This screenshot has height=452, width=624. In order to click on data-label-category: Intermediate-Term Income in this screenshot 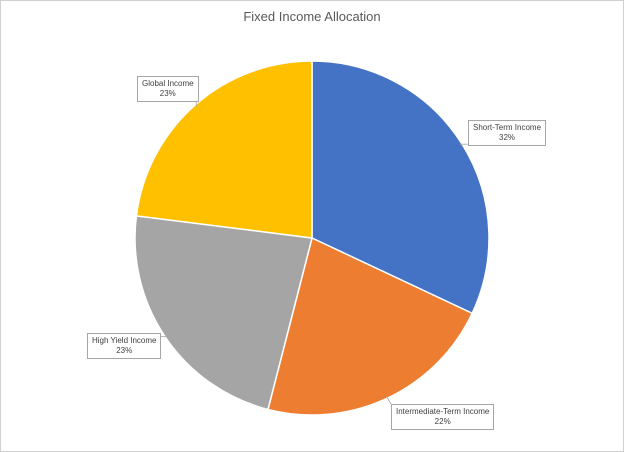, I will do `click(443, 411)`.